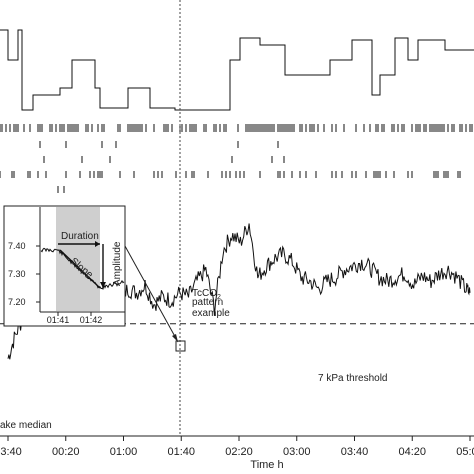 Image resolution: width=474 pixels, height=474 pixels. What do you see at coordinates (175, 338) in the screenshot?
I see `inset-connector-arrowhead` at bounding box center [175, 338].